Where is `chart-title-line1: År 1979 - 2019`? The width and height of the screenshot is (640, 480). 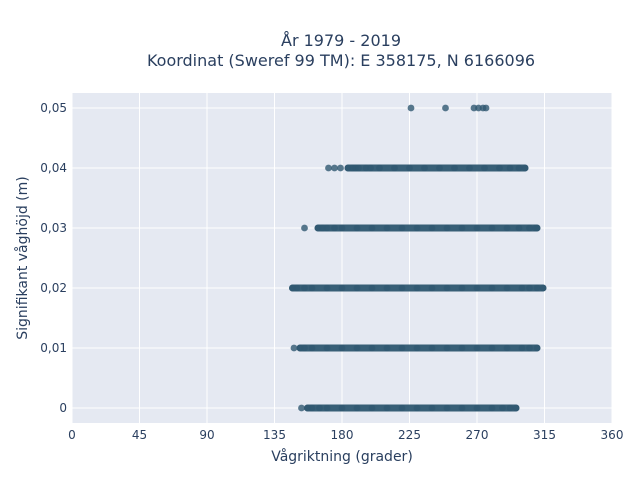
chart-title-line1: År 1979 - 2019 is located at coordinates (341, 40).